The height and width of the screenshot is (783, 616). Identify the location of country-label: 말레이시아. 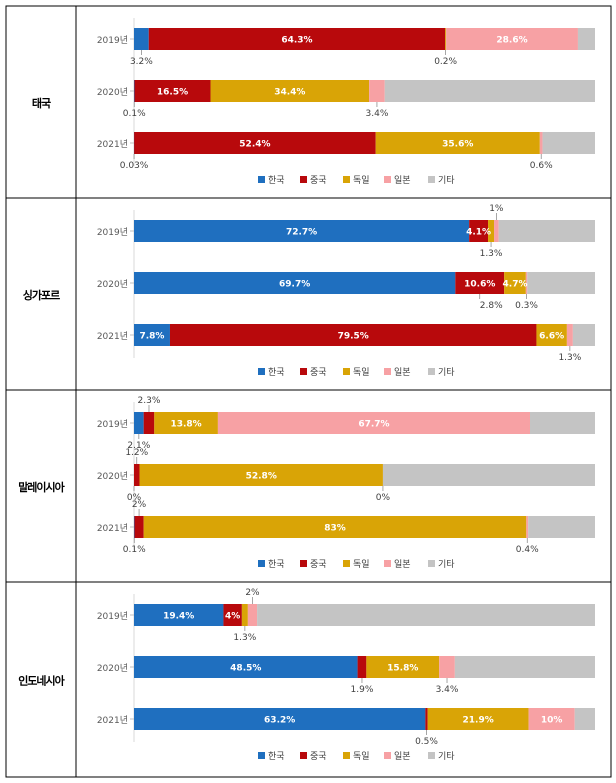
(41, 487).